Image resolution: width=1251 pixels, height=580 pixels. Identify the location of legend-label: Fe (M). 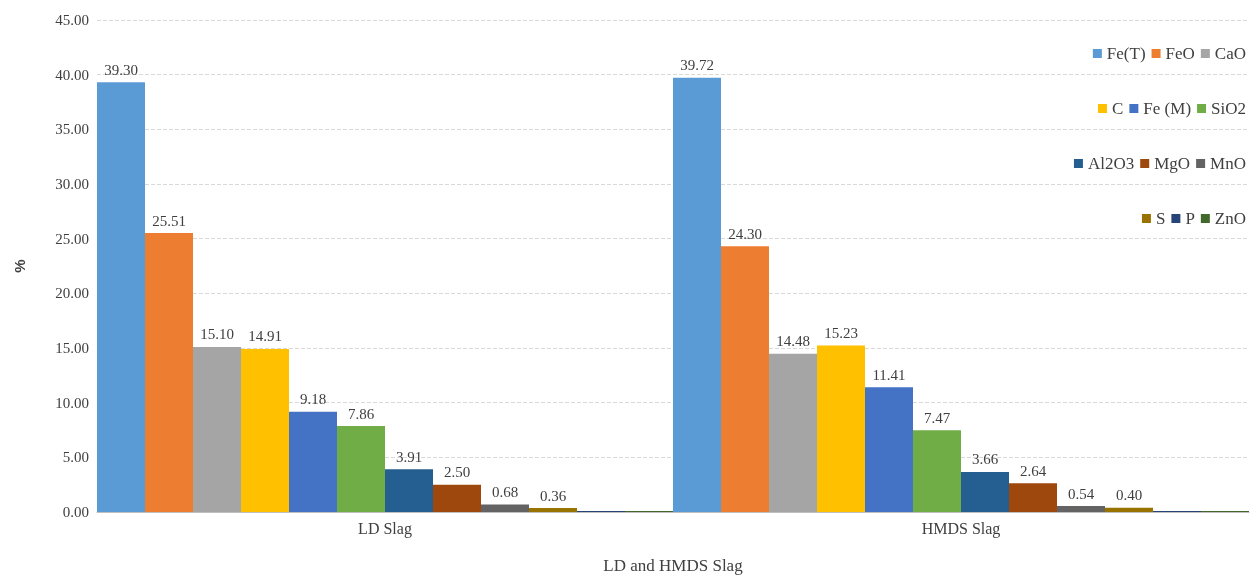
(1167, 108).